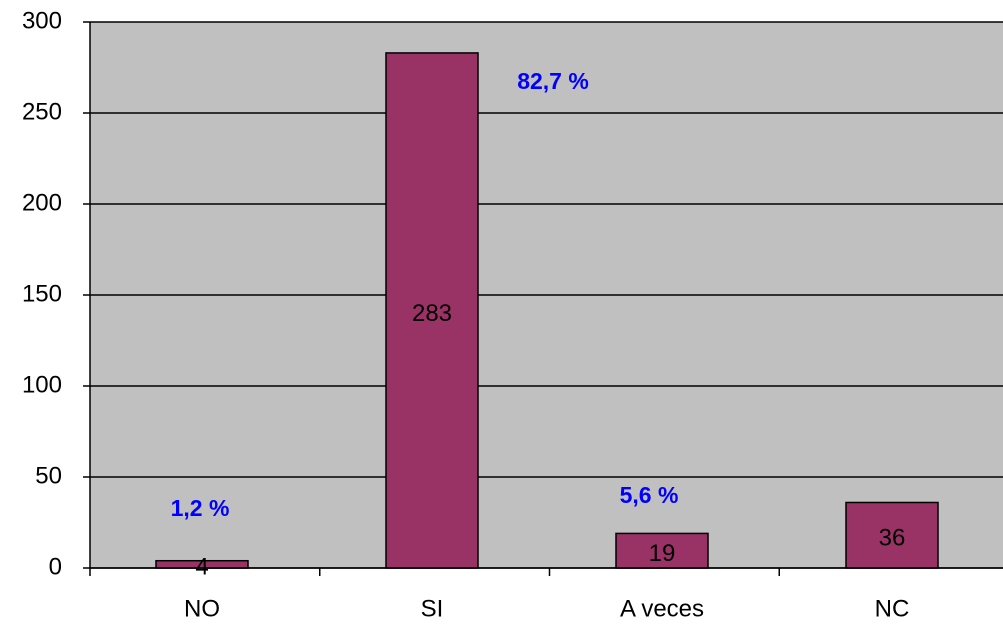 The width and height of the screenshot is (1003, 635). What do you see at coordinates (42, 384) in the screenshot?
I see `y-tick-label: 100` at bounding box center [42, 384].